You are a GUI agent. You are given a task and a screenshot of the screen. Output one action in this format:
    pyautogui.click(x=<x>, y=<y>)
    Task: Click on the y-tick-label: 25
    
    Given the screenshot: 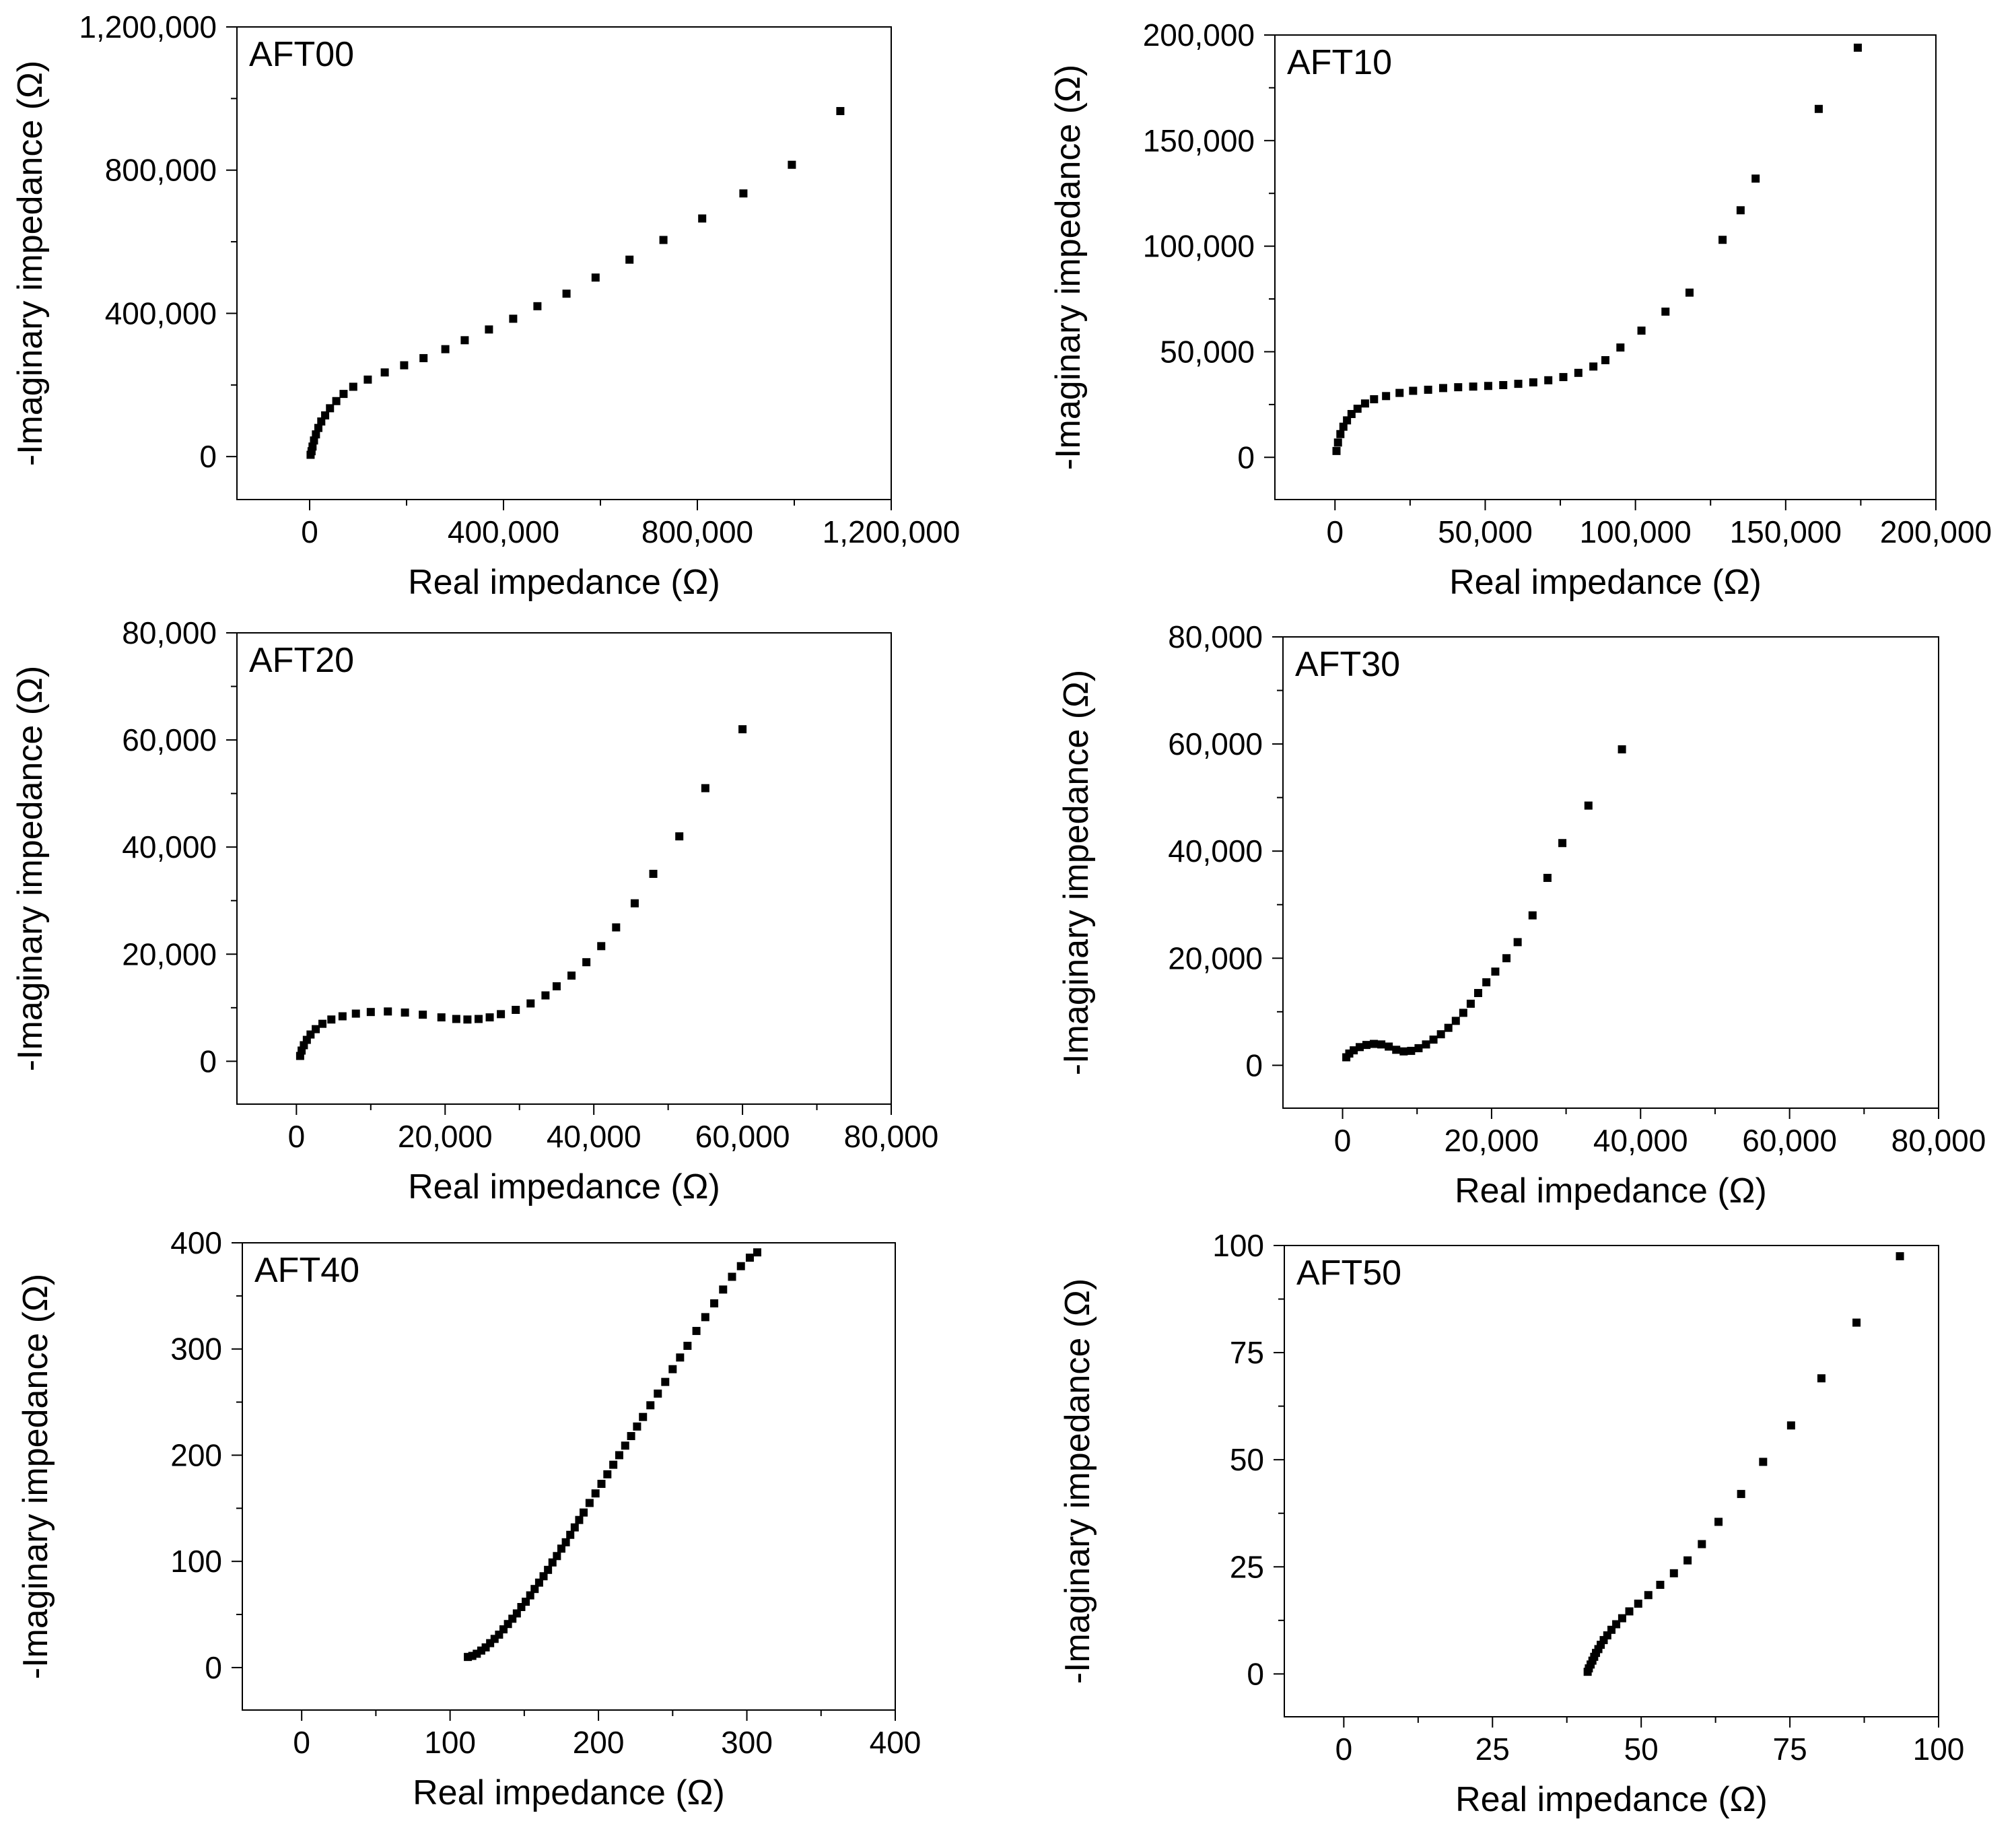 What is the action you would take?
    pyautogui.click(x=1247, y=1567)
    